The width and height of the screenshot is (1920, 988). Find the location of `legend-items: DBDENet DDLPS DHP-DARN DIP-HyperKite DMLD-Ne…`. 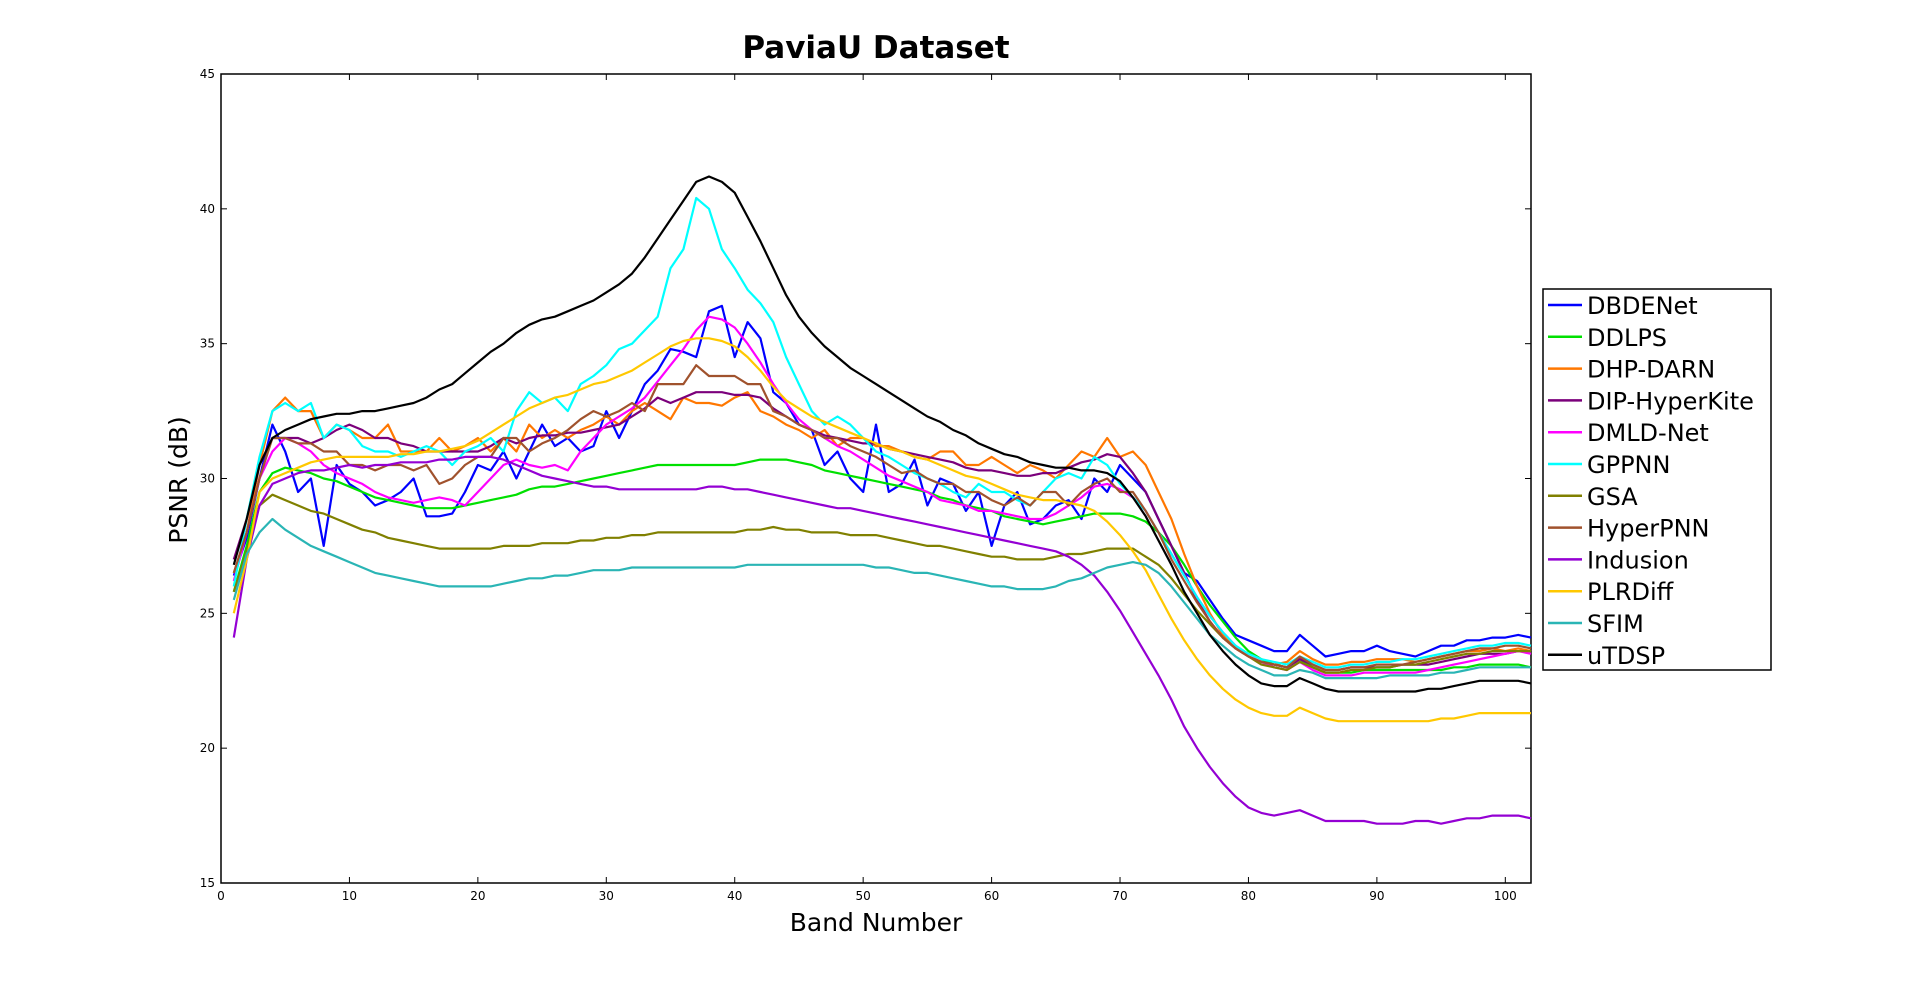

legend-items: DBDENet DDLPS DHP-DARN DIP-HyperKite DMLD-Ne… is located at coordinates (1651, 481).